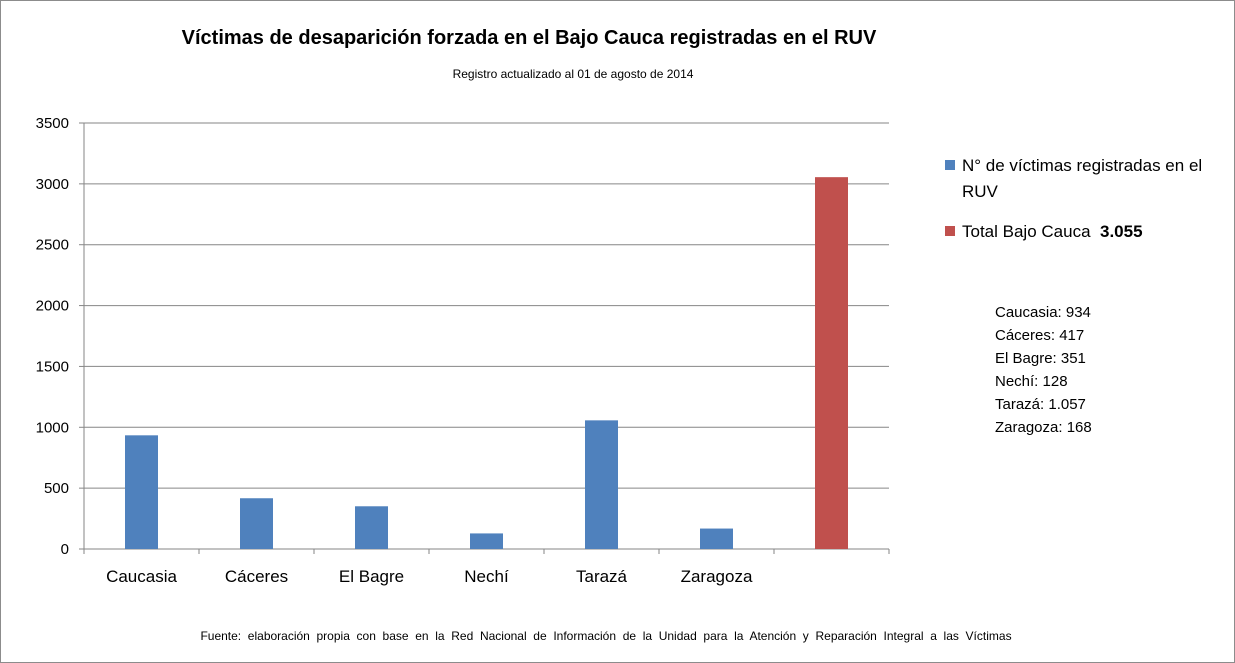 Image resolution: width=1235 pixels, height=663 pixels. What do you see at coordinates (950, 231) in the screenshot?
I see `legend-swatch-red` at bounding box center [950, 231].